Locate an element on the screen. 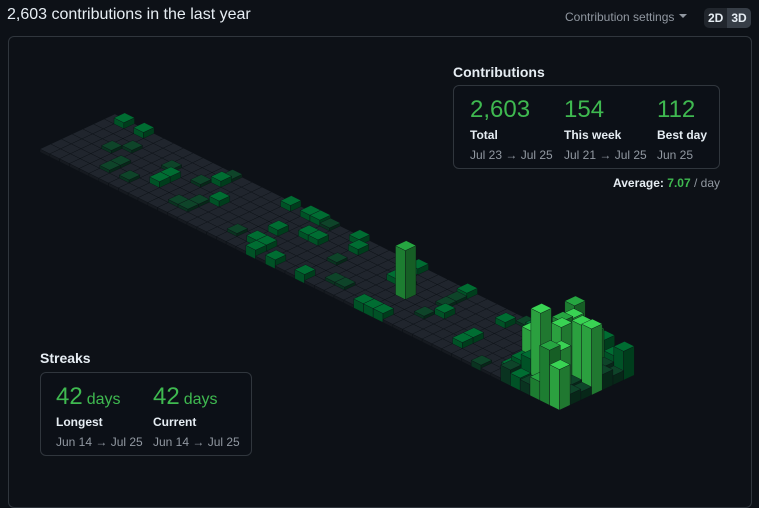 The image size is (759, 508). section-title: Streaks is located at coordinates (65, 358).